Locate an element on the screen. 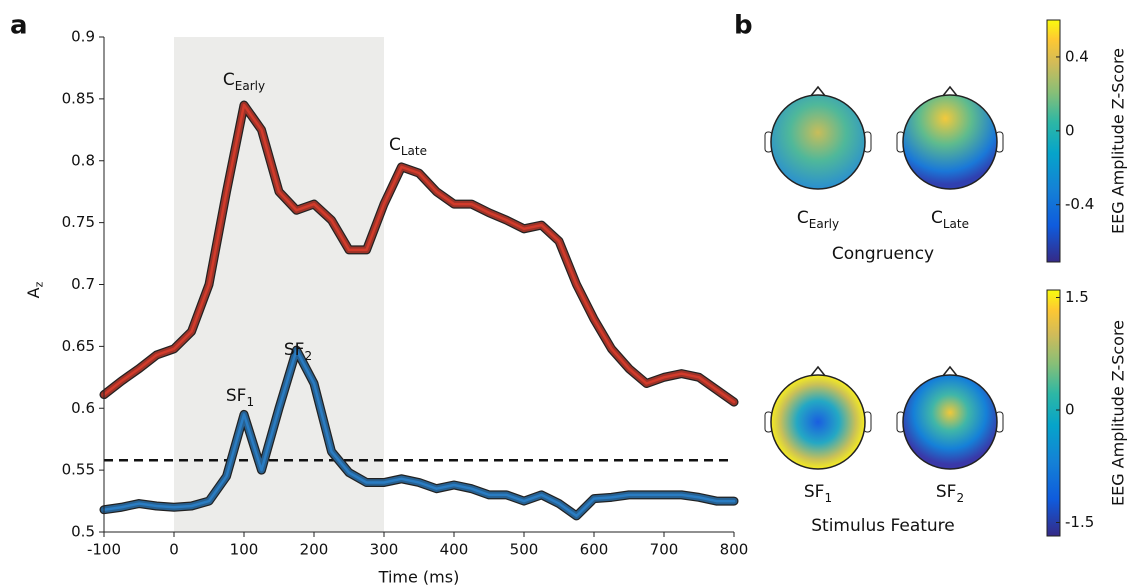 Image resolution: width=1131 pixels, height=588 pixels. x-axis-label: Time (ms) is located at coordinates (419, 577).